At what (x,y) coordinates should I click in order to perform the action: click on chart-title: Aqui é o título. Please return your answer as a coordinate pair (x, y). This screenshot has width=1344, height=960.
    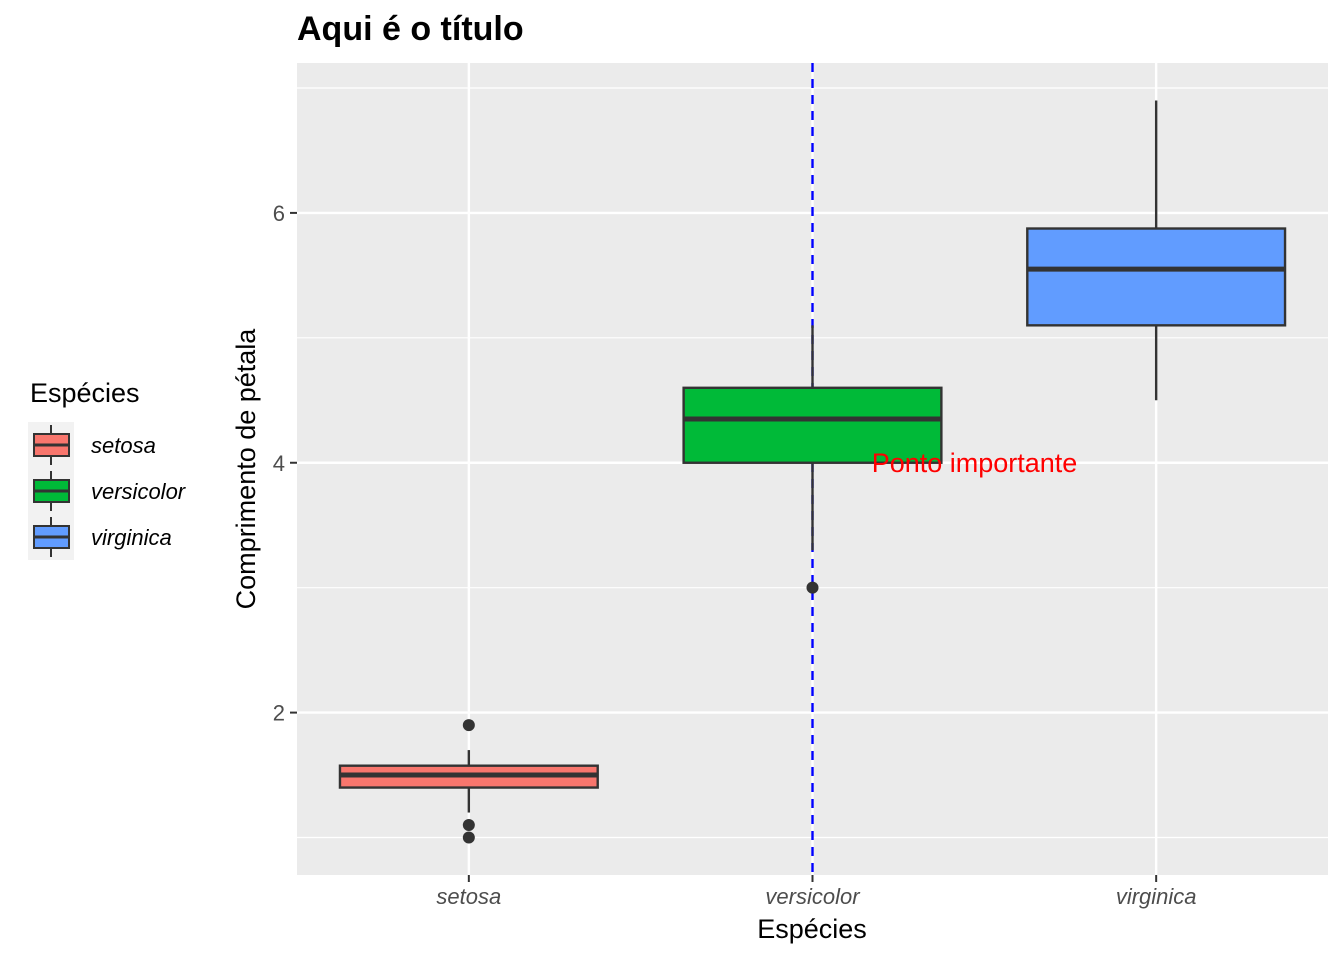
    Looking at the image, I should click on (410, 29).